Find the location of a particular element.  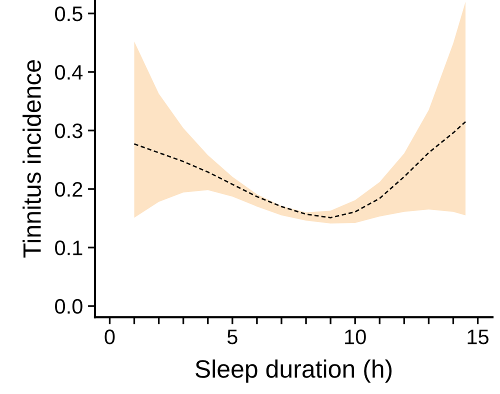

x-tick-label: 0 is located at coordinates (109, 337).